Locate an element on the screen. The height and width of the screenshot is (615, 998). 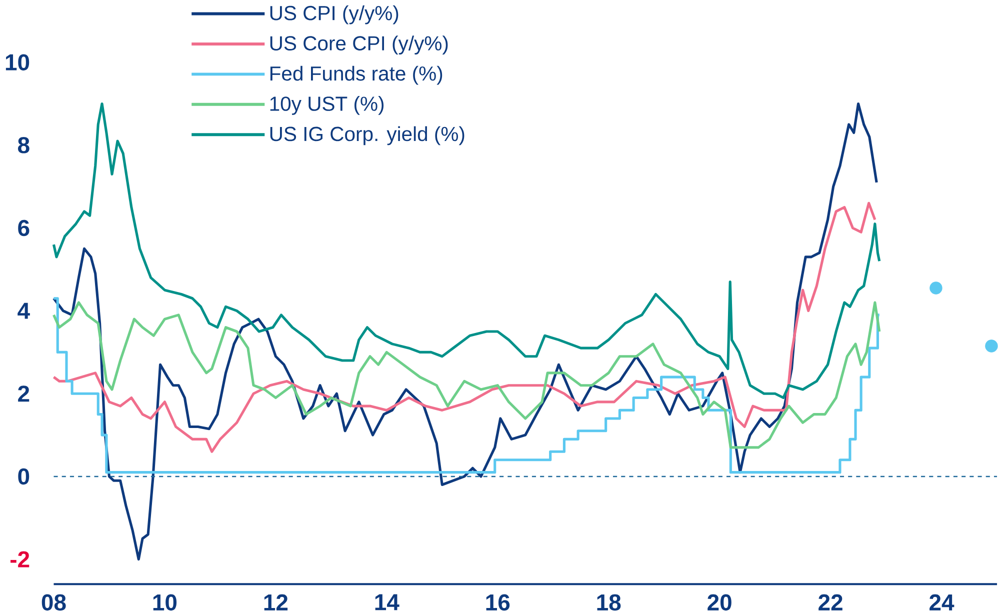
legend-label: US IG Corp. yield (%) is located at coordinates (367, 136).